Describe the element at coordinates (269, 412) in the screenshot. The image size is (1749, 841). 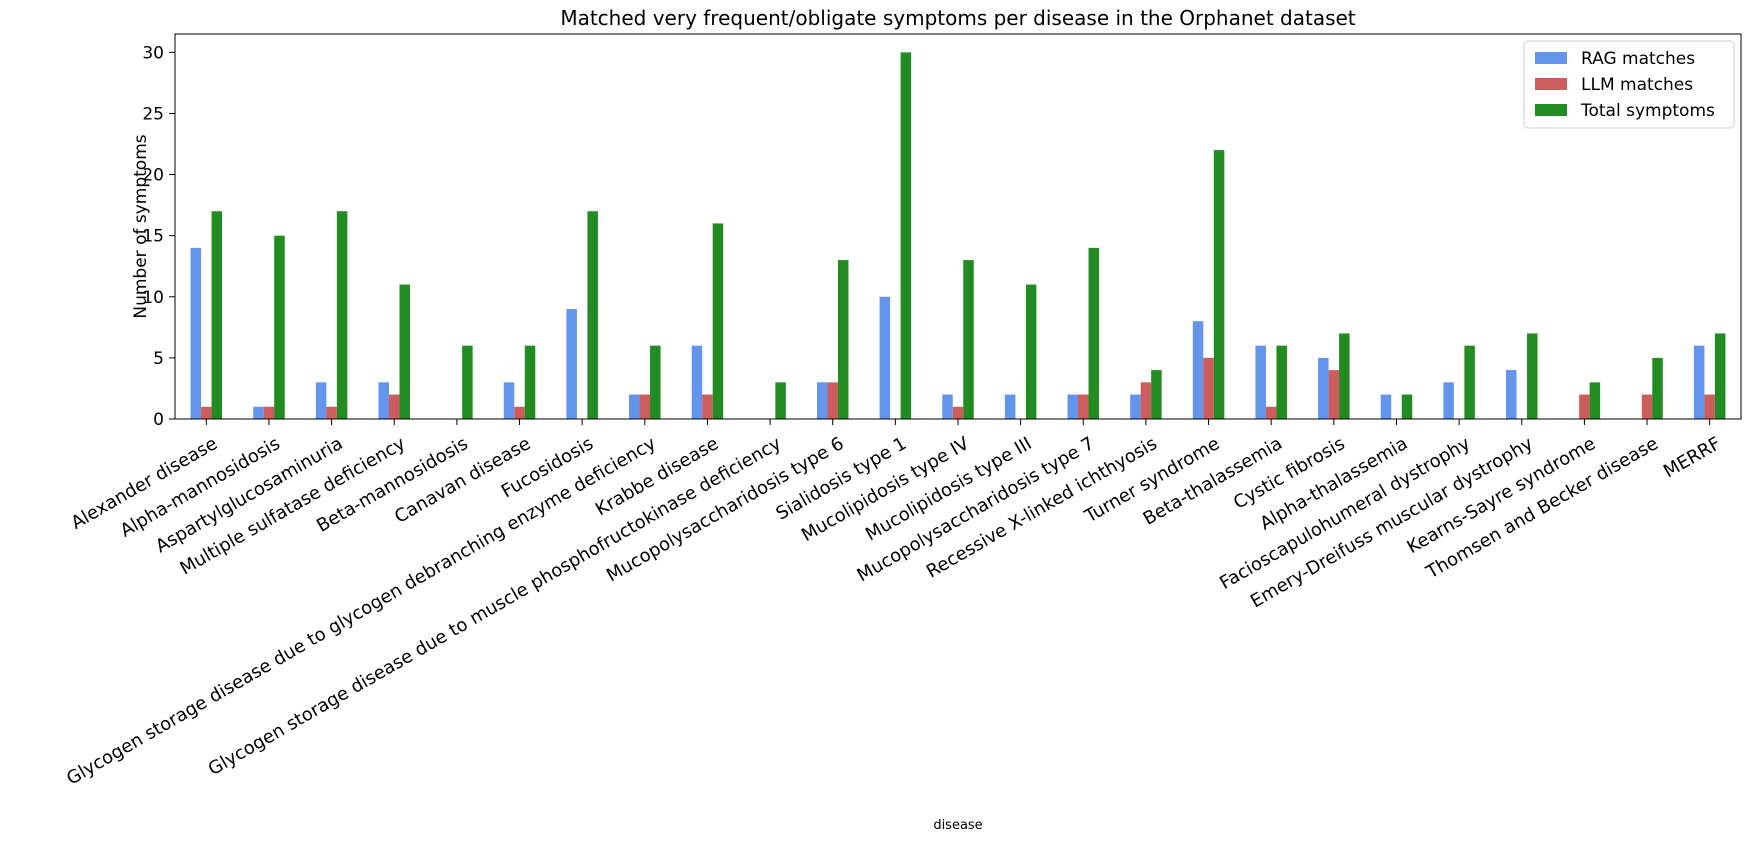
I see `bar-llm-matches-alpha-mannosidosis` at that location.